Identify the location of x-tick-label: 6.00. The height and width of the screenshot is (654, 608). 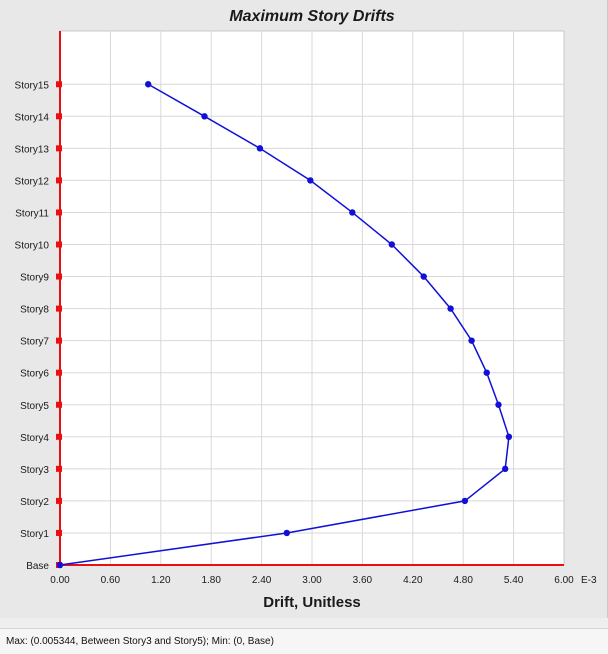
(564, 580).